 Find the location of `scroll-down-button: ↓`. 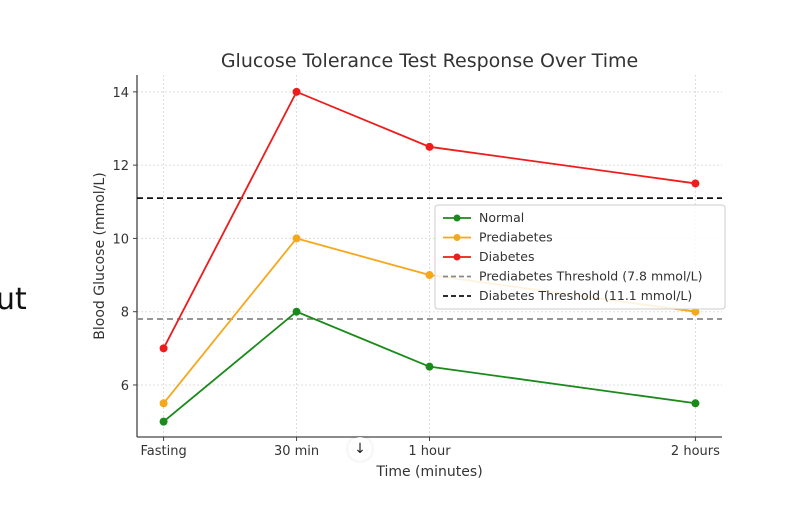

scroll-down-button: ↓ is located at coordinates (360, 449).